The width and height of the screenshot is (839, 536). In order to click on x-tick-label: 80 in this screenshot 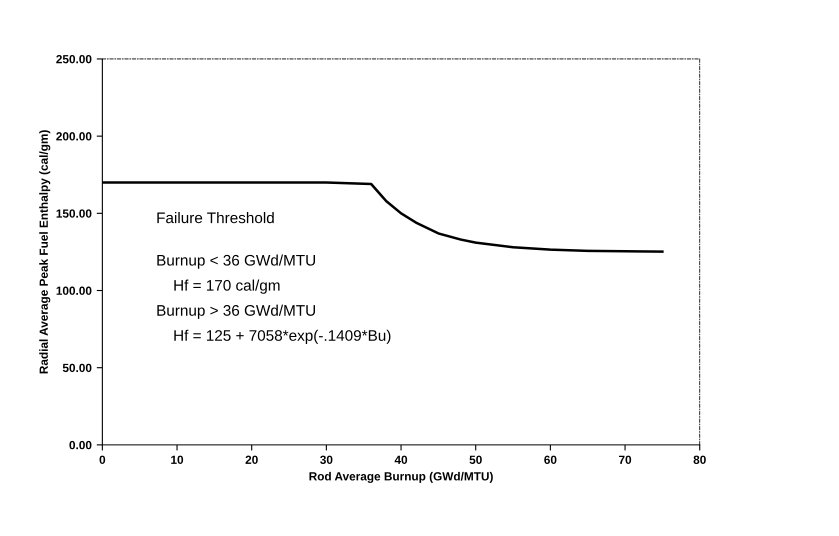, I will do `click(700, 460)`.